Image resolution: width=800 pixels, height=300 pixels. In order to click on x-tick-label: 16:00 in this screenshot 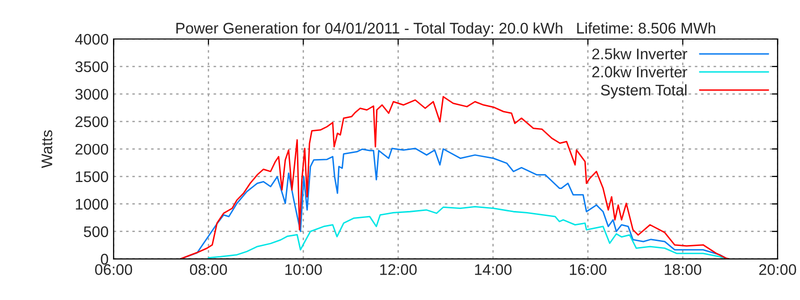, I will do `click(588, 269)`.